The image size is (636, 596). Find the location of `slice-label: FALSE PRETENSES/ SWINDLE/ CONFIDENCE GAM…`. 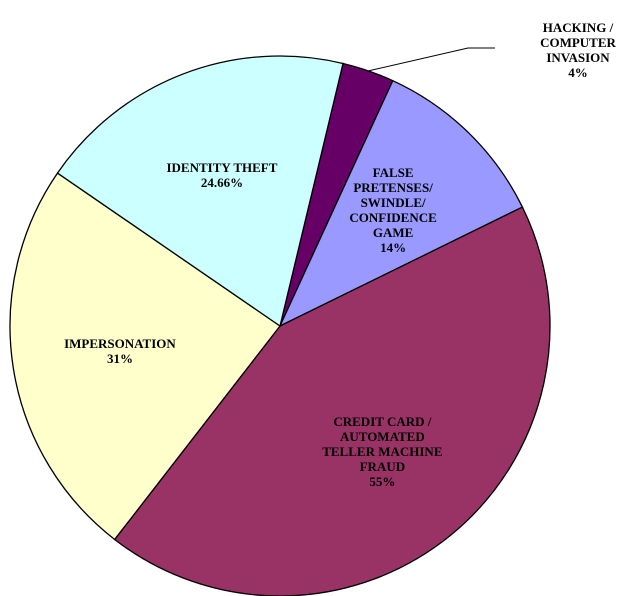

slice-label: FALSE PRETENSES/ SWINDLE/ CONFIDENCE GAM… is located at coordinates (393, 210).